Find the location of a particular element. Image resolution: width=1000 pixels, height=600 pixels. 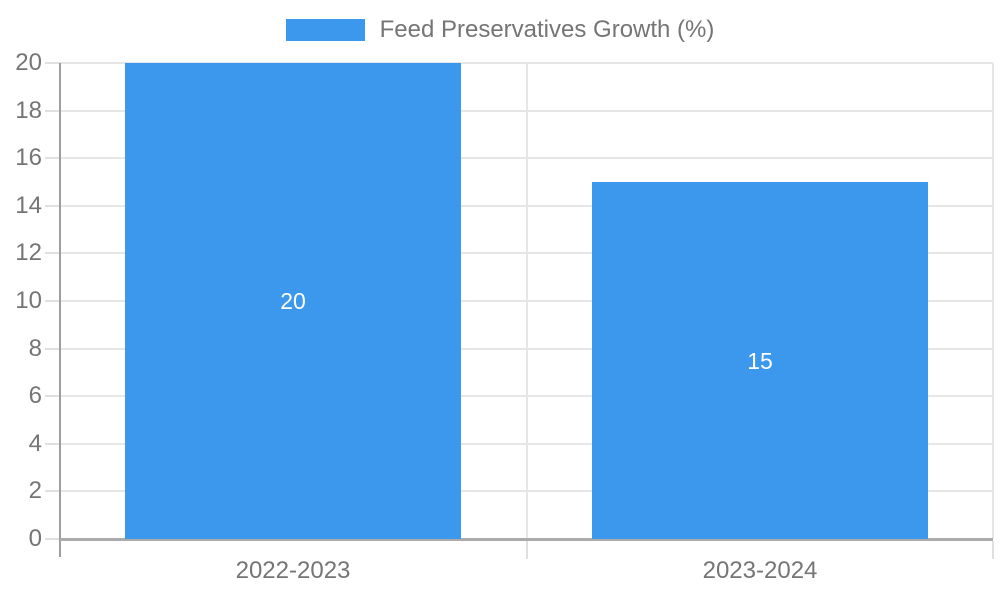

y-tick-label: 2 is located at coordinates (35, 491).